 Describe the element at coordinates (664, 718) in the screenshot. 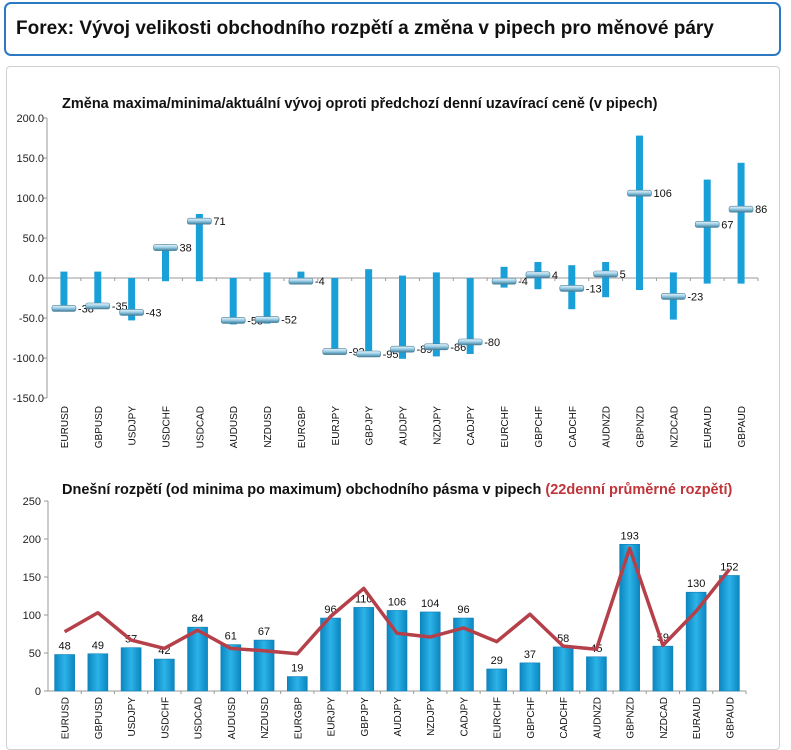

I see `chart2-category-label: NZDCAD` at that location.